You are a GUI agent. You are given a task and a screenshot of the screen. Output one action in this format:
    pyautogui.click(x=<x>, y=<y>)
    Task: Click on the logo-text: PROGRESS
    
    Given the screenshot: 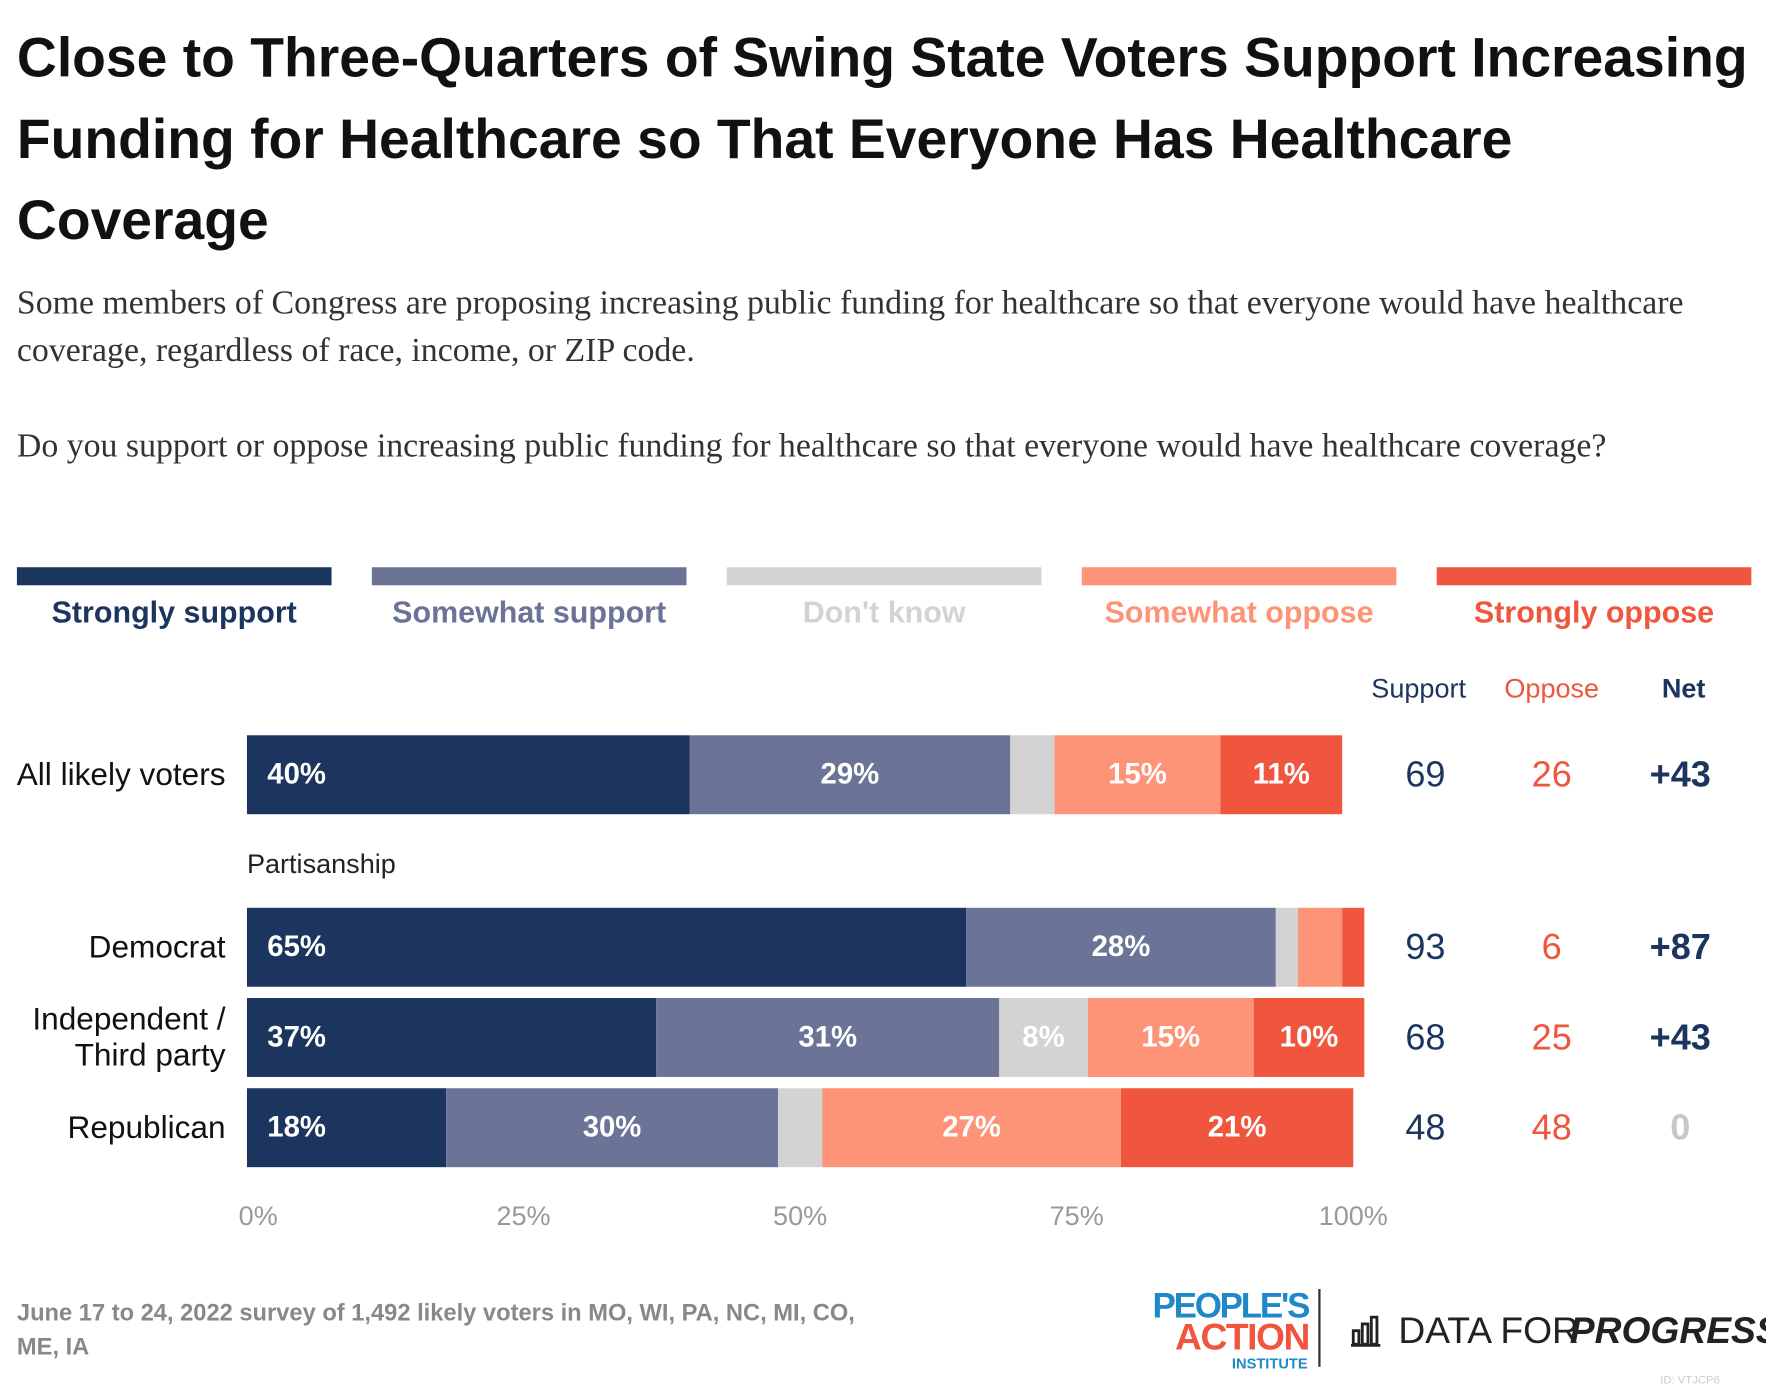 What is the action you would take?
    pyautogui.click(x=1668, y=1330)
    